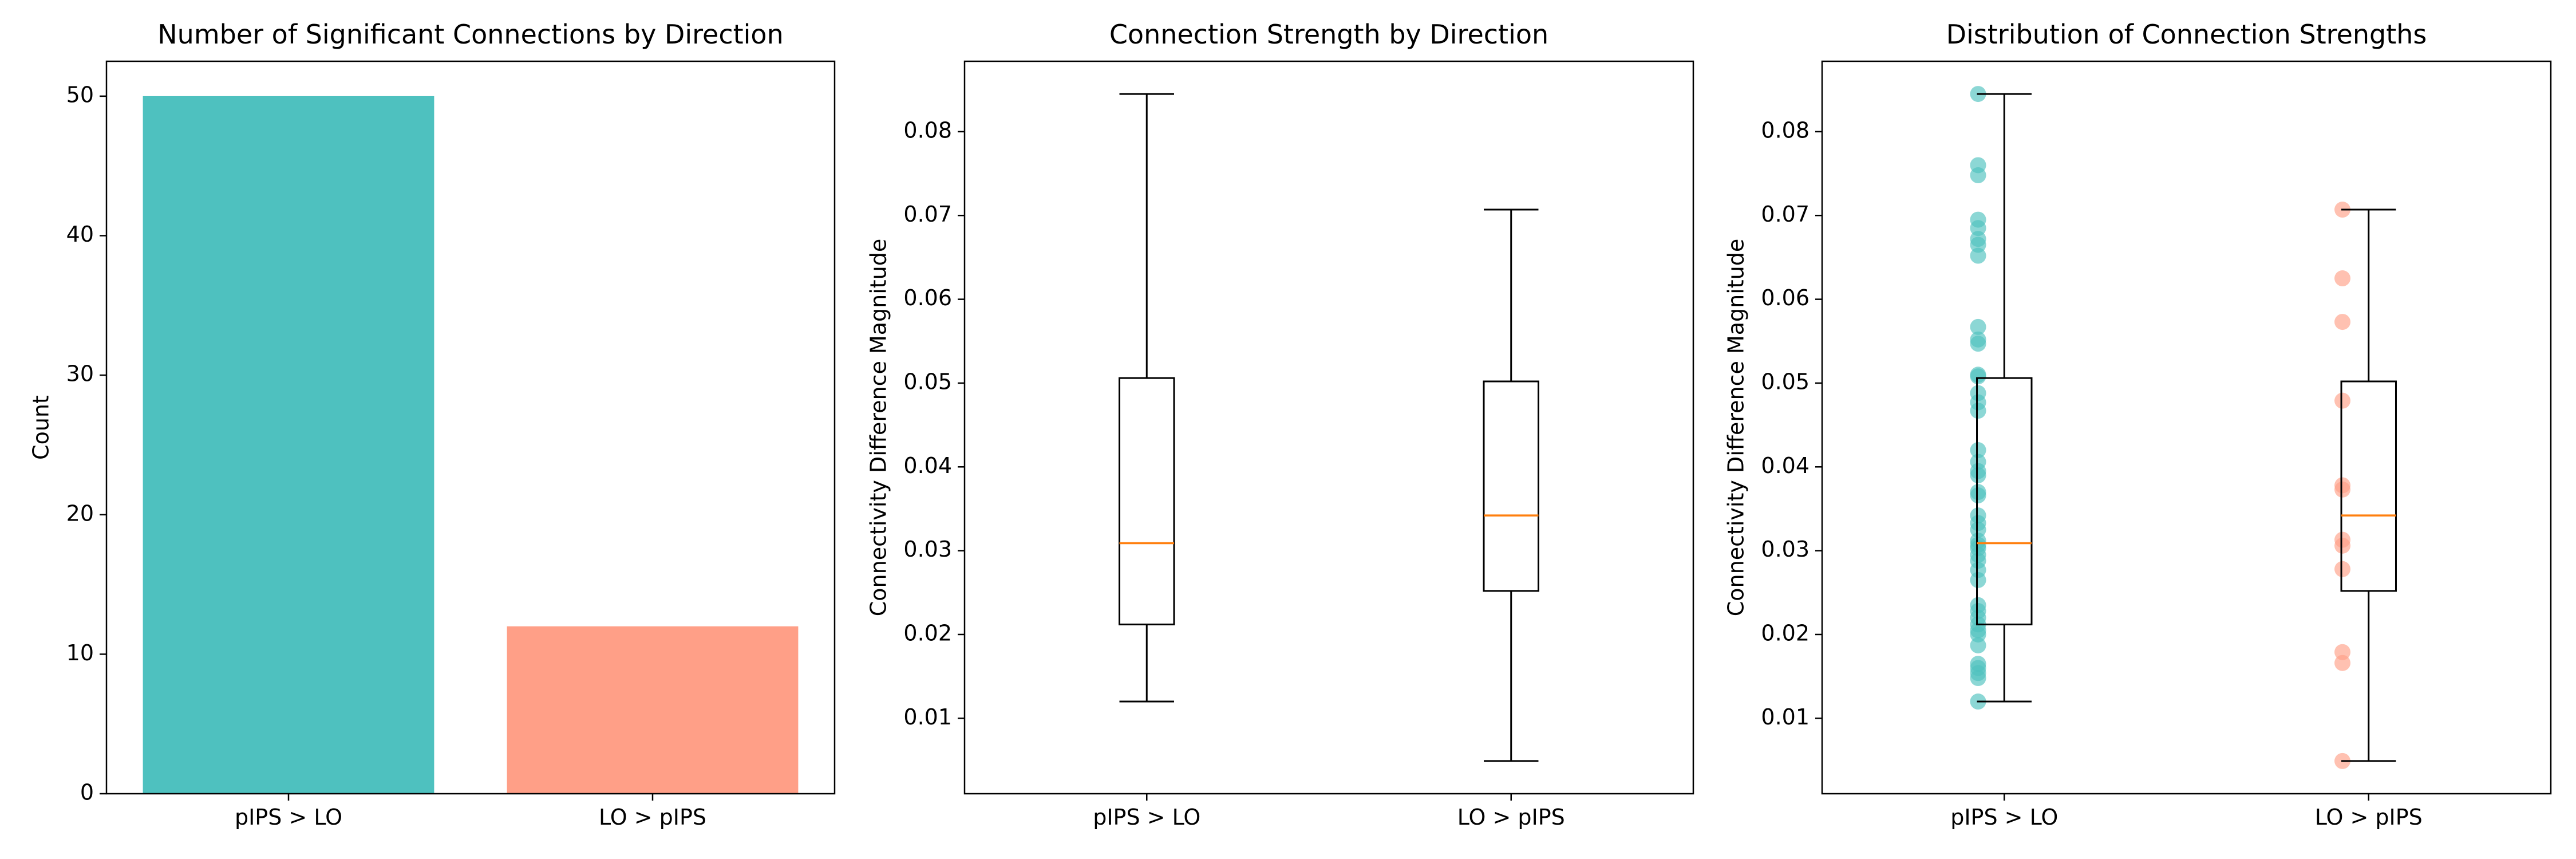 The width and height of the screenshot is (2576, 859). I want to click on scatter-points, so click(2160, 427).